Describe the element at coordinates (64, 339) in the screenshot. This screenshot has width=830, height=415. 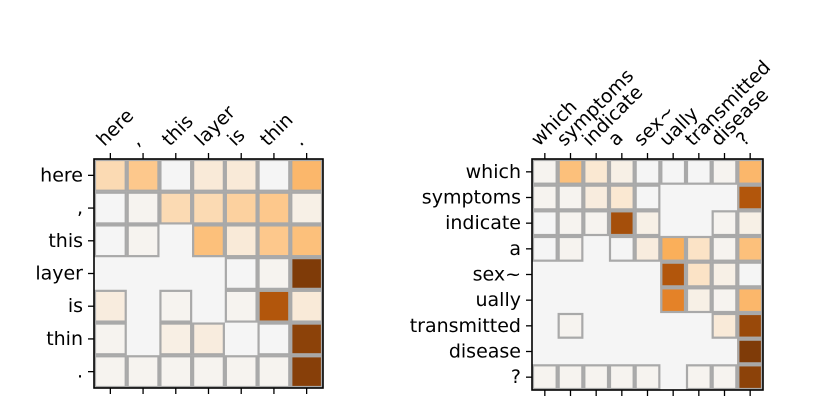
I see `y-tick-label: thin` at that location.